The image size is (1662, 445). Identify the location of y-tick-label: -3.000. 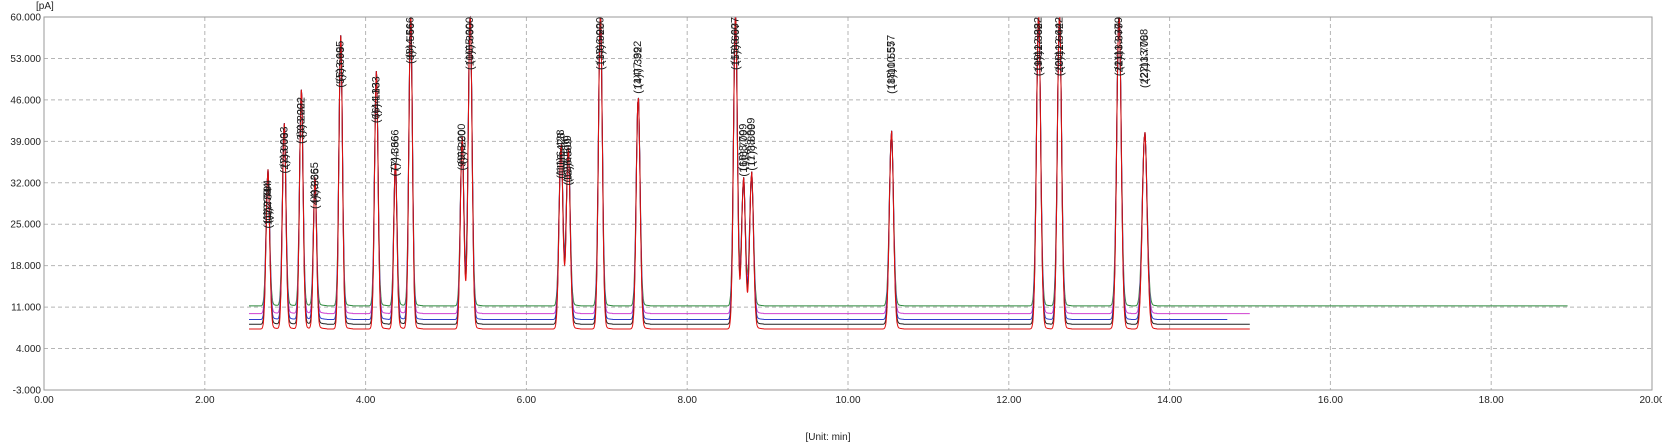
(27, 391).